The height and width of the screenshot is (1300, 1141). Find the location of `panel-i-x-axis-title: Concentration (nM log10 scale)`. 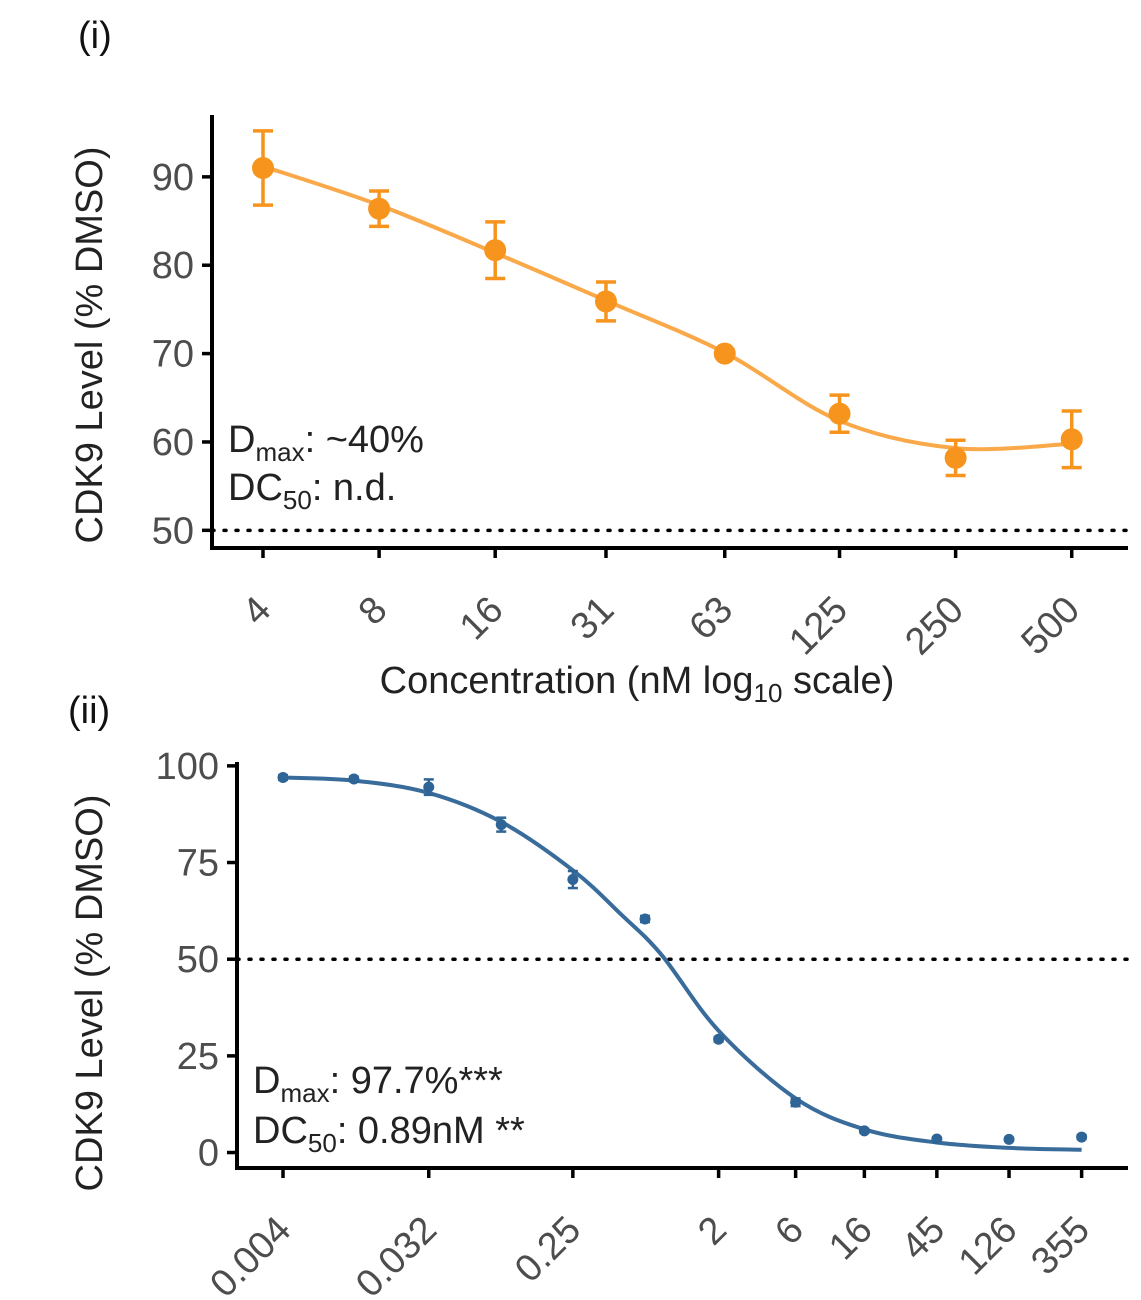

panel-i-x-axis-title: Concentration (nM log10 scale) is located at coordinates (637, 684).